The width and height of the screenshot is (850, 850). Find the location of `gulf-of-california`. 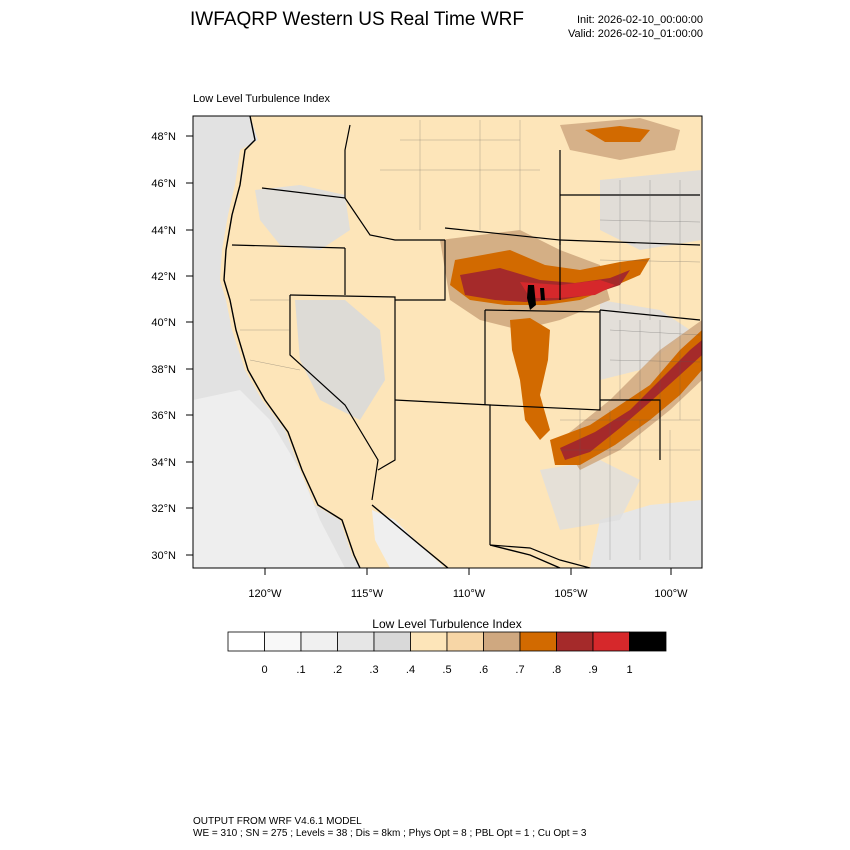

gulf-of-california is located at coordinates (408, 539).